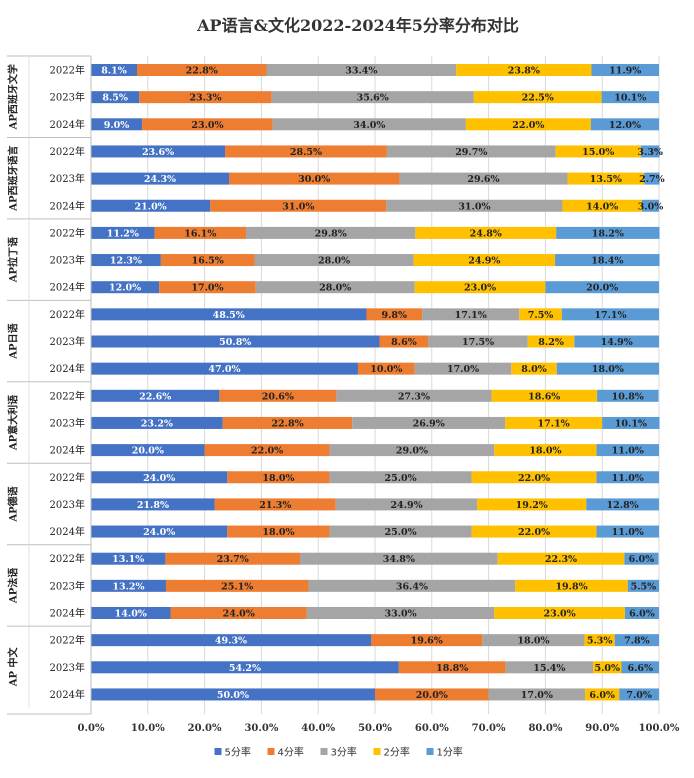 Image resolution: width=694 pixels, height=778 pixels. I want to click on data-label: 13.2%, so click(128, 586).